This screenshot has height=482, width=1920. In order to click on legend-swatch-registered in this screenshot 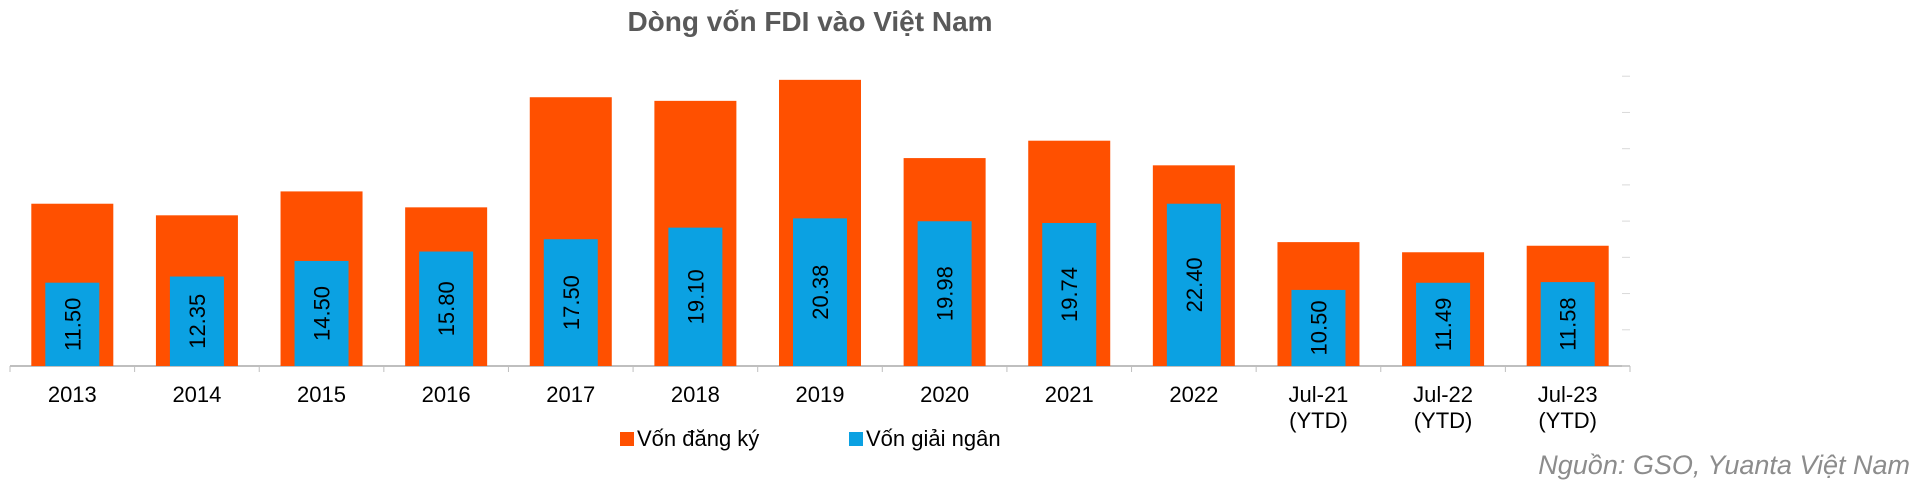, I will do `click(627, 439)`.